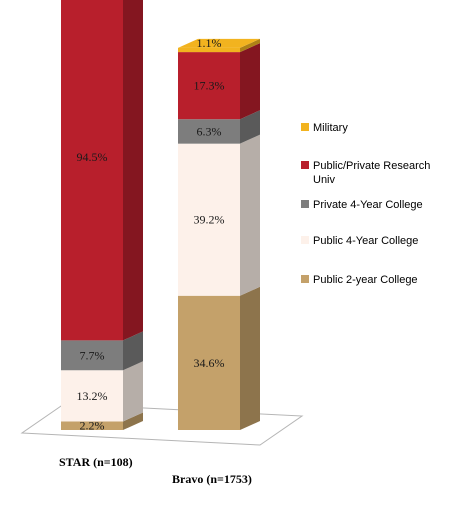 This screenshot has height=506, width=469. What do you see at coordinates (133, 170) in the screenshot?
I see `bar-0-public-private-research-univ-side` at bounding box center [133, 170].